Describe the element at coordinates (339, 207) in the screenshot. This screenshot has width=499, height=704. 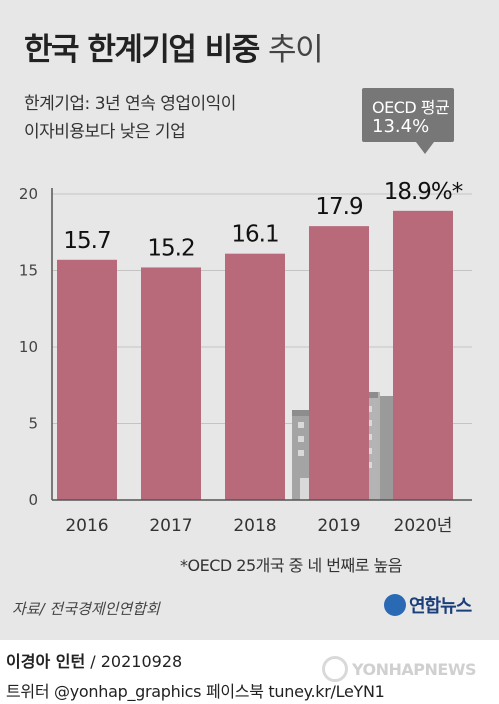
I see `bar-value-label: 17.9` at that location.